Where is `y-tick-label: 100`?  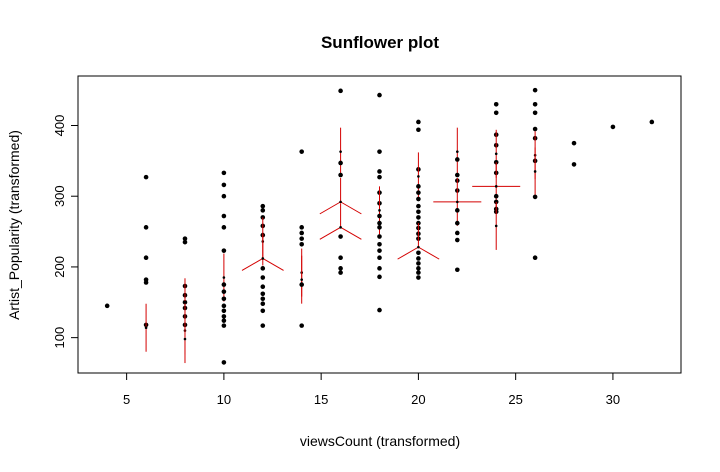
y-tick-label: 100 is located at coordinates (59, 338).